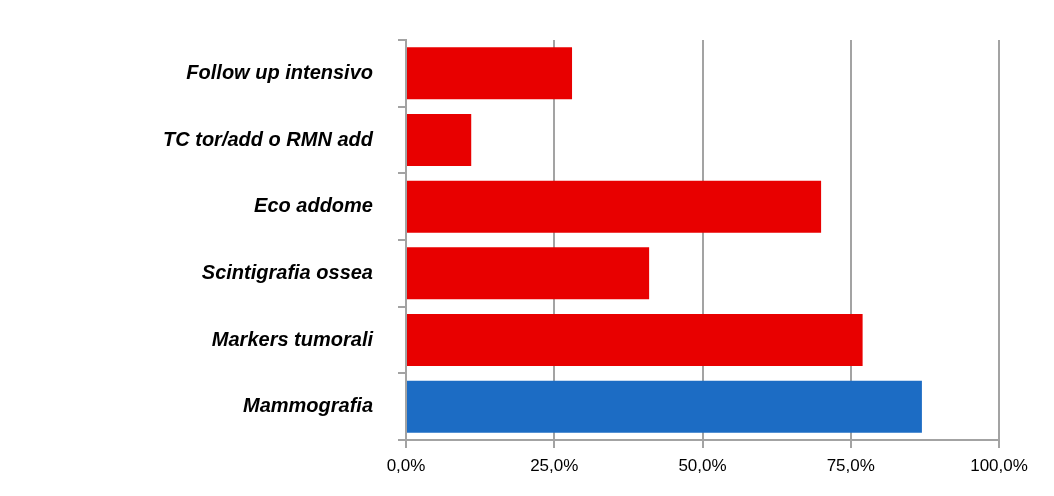  I want to click on x-tick-label: 0,0%, so click(406, 465).